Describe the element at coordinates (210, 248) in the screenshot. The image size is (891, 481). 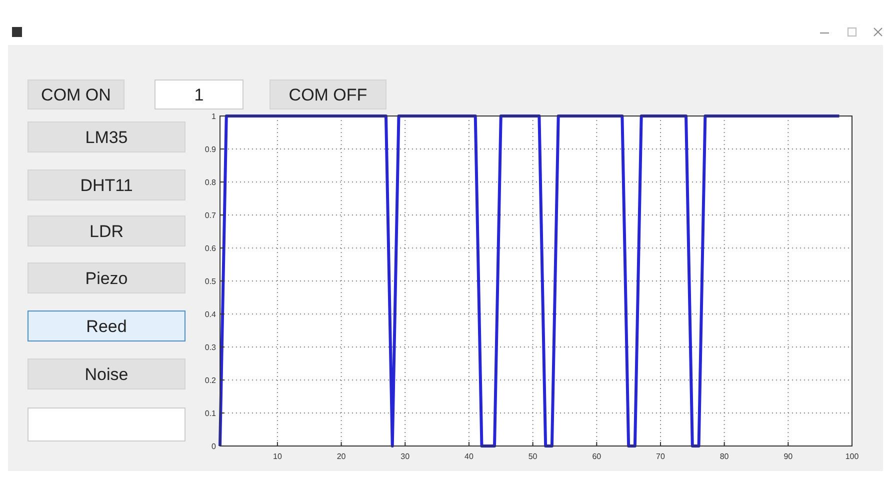
I see `y-tick-label: 0.6` at that location.